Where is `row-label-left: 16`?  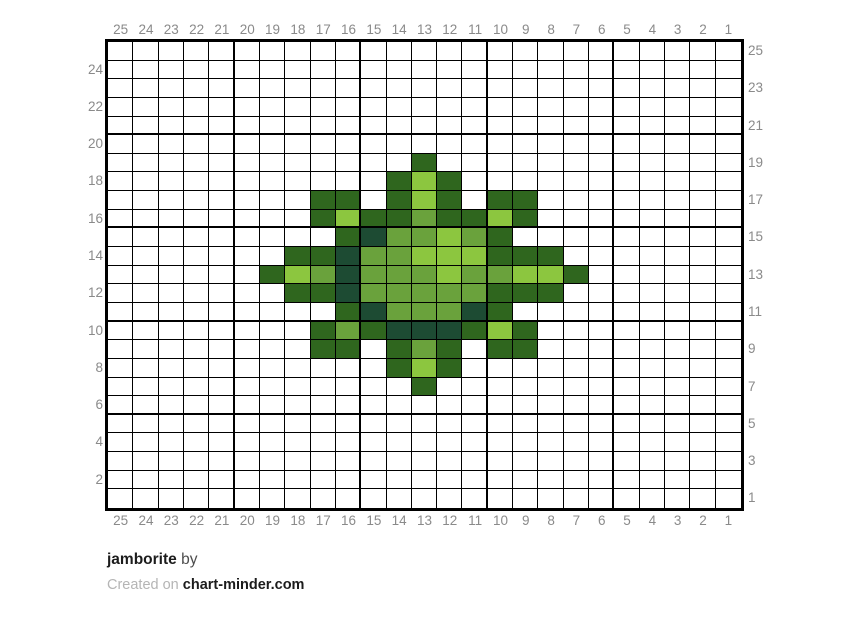
row-label-left: 16 is located at coordinates (95, 218).